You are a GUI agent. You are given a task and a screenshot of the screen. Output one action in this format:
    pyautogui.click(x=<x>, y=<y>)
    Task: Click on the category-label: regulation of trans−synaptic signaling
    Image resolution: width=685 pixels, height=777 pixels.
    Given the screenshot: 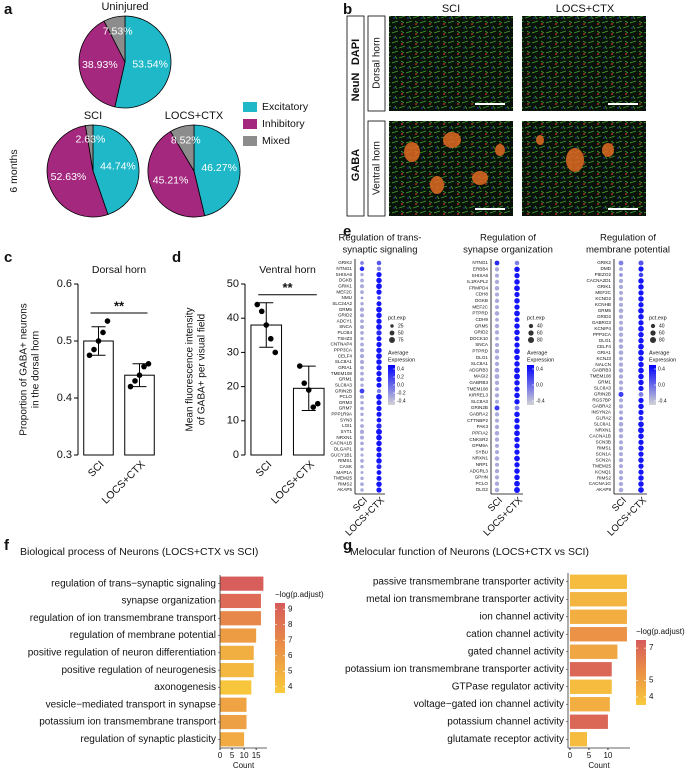 What is the action you would take?
    pyautogui.click(x=133, y=583)
    